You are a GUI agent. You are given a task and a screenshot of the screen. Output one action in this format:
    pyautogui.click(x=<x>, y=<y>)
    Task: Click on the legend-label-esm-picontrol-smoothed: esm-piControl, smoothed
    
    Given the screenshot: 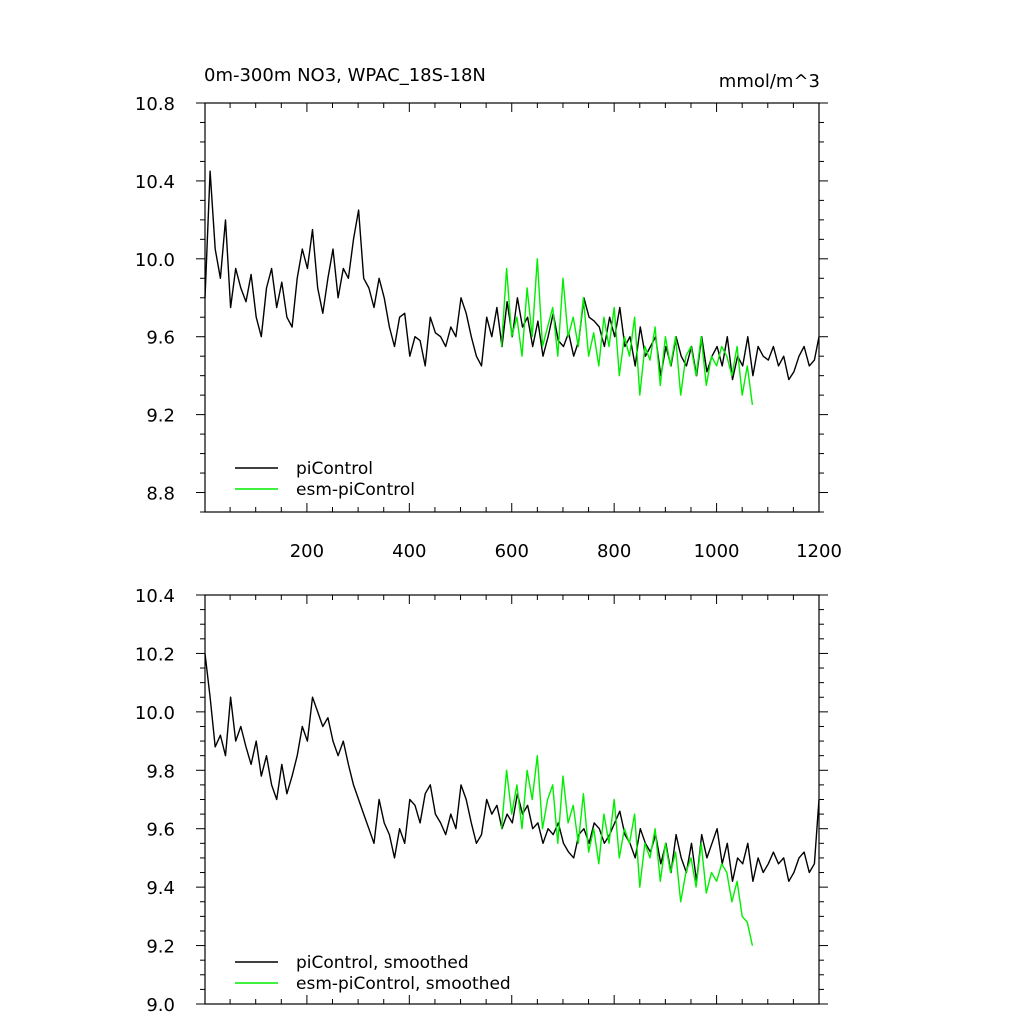 What is the action you would take?
    pyautogui.click(x=403, y=984)
    